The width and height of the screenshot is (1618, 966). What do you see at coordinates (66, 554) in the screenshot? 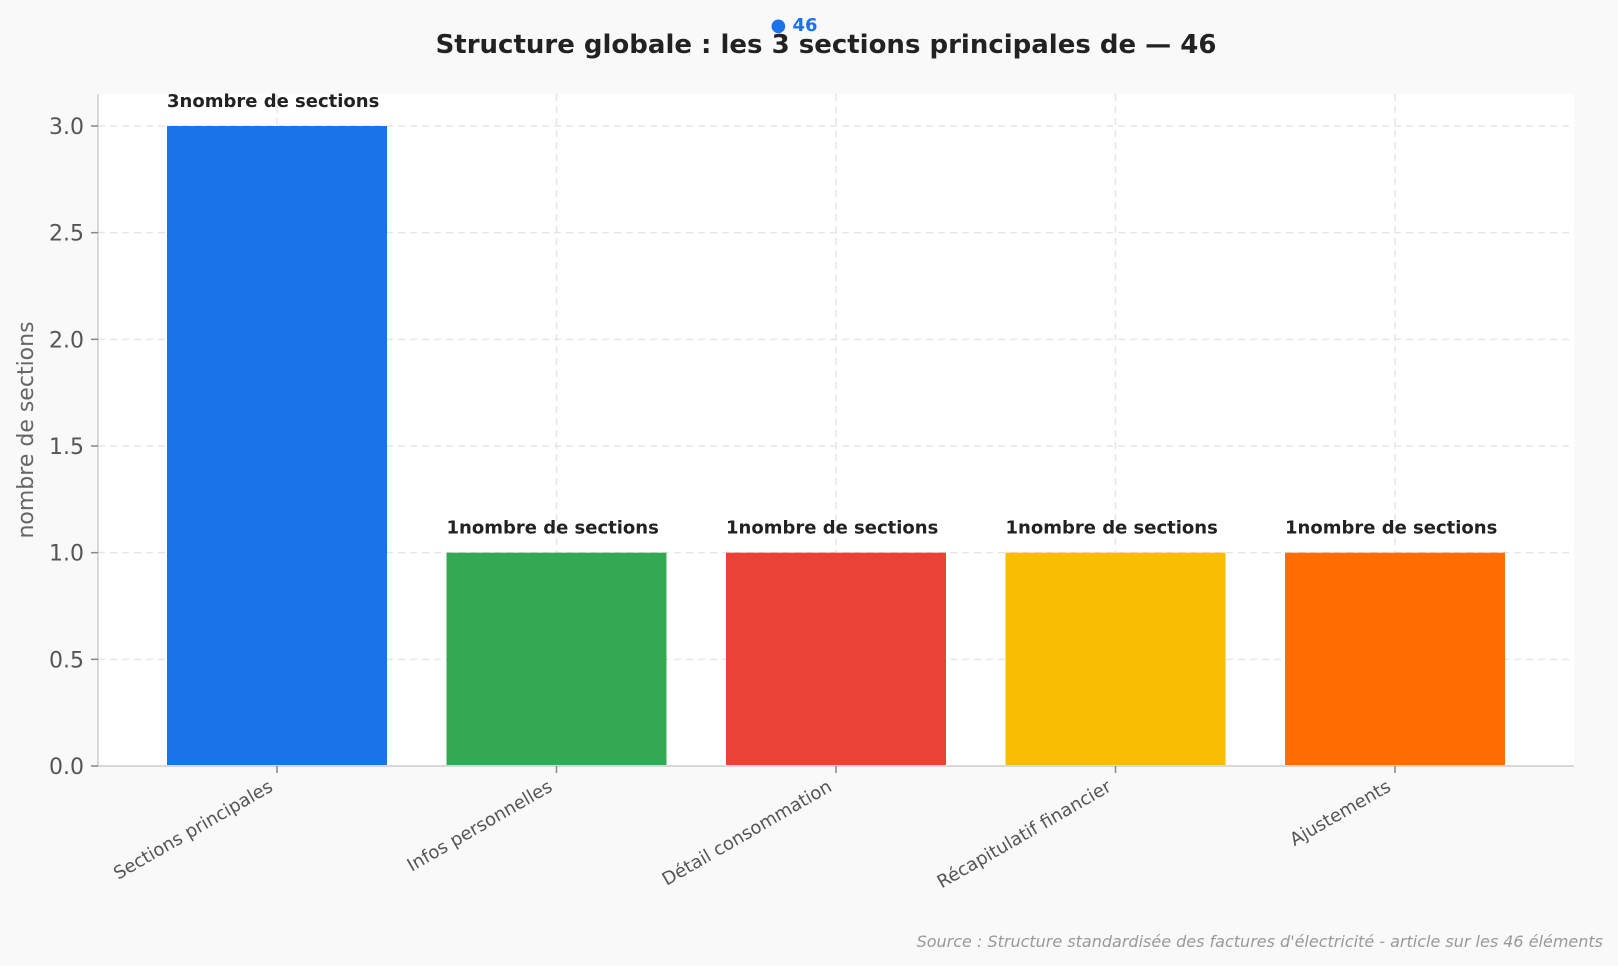
I see `y-tick-label: 1.0` at bounding box center [66, 554].